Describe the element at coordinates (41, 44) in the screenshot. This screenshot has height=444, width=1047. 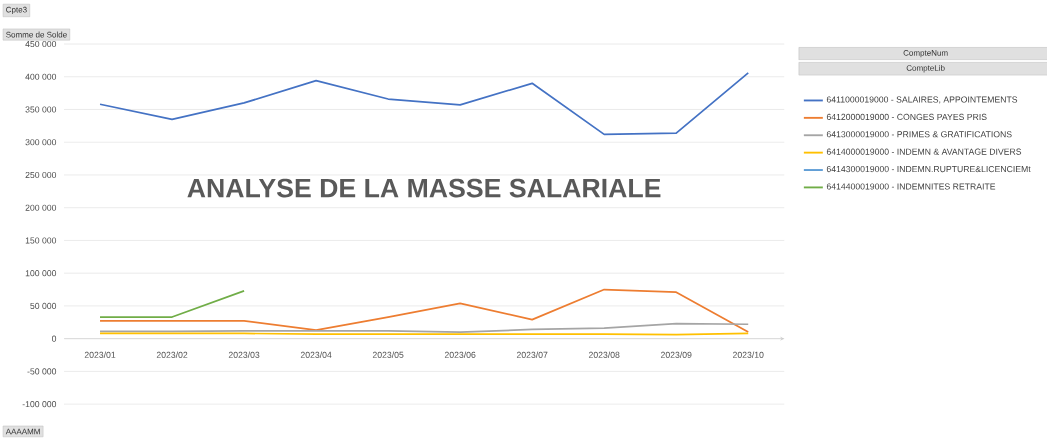
I see `y-tick-label: 450 000` at that location.